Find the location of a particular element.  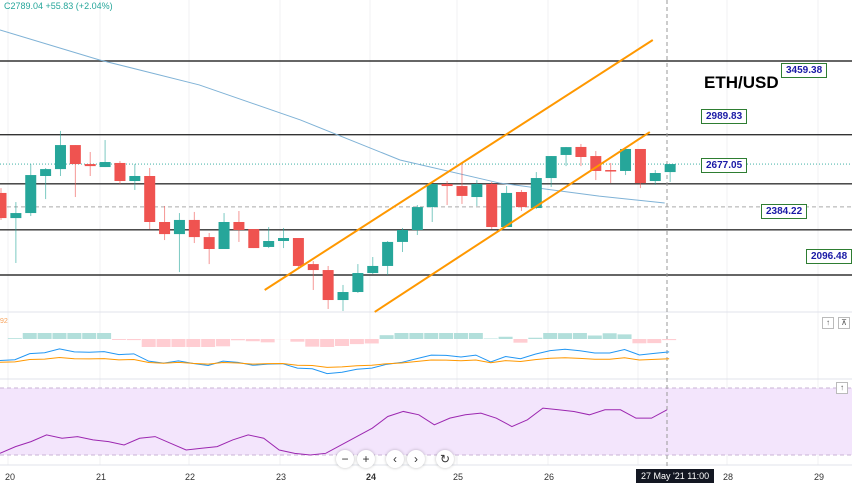

level-label: 2989.83 is located at coordinates (724, 116).